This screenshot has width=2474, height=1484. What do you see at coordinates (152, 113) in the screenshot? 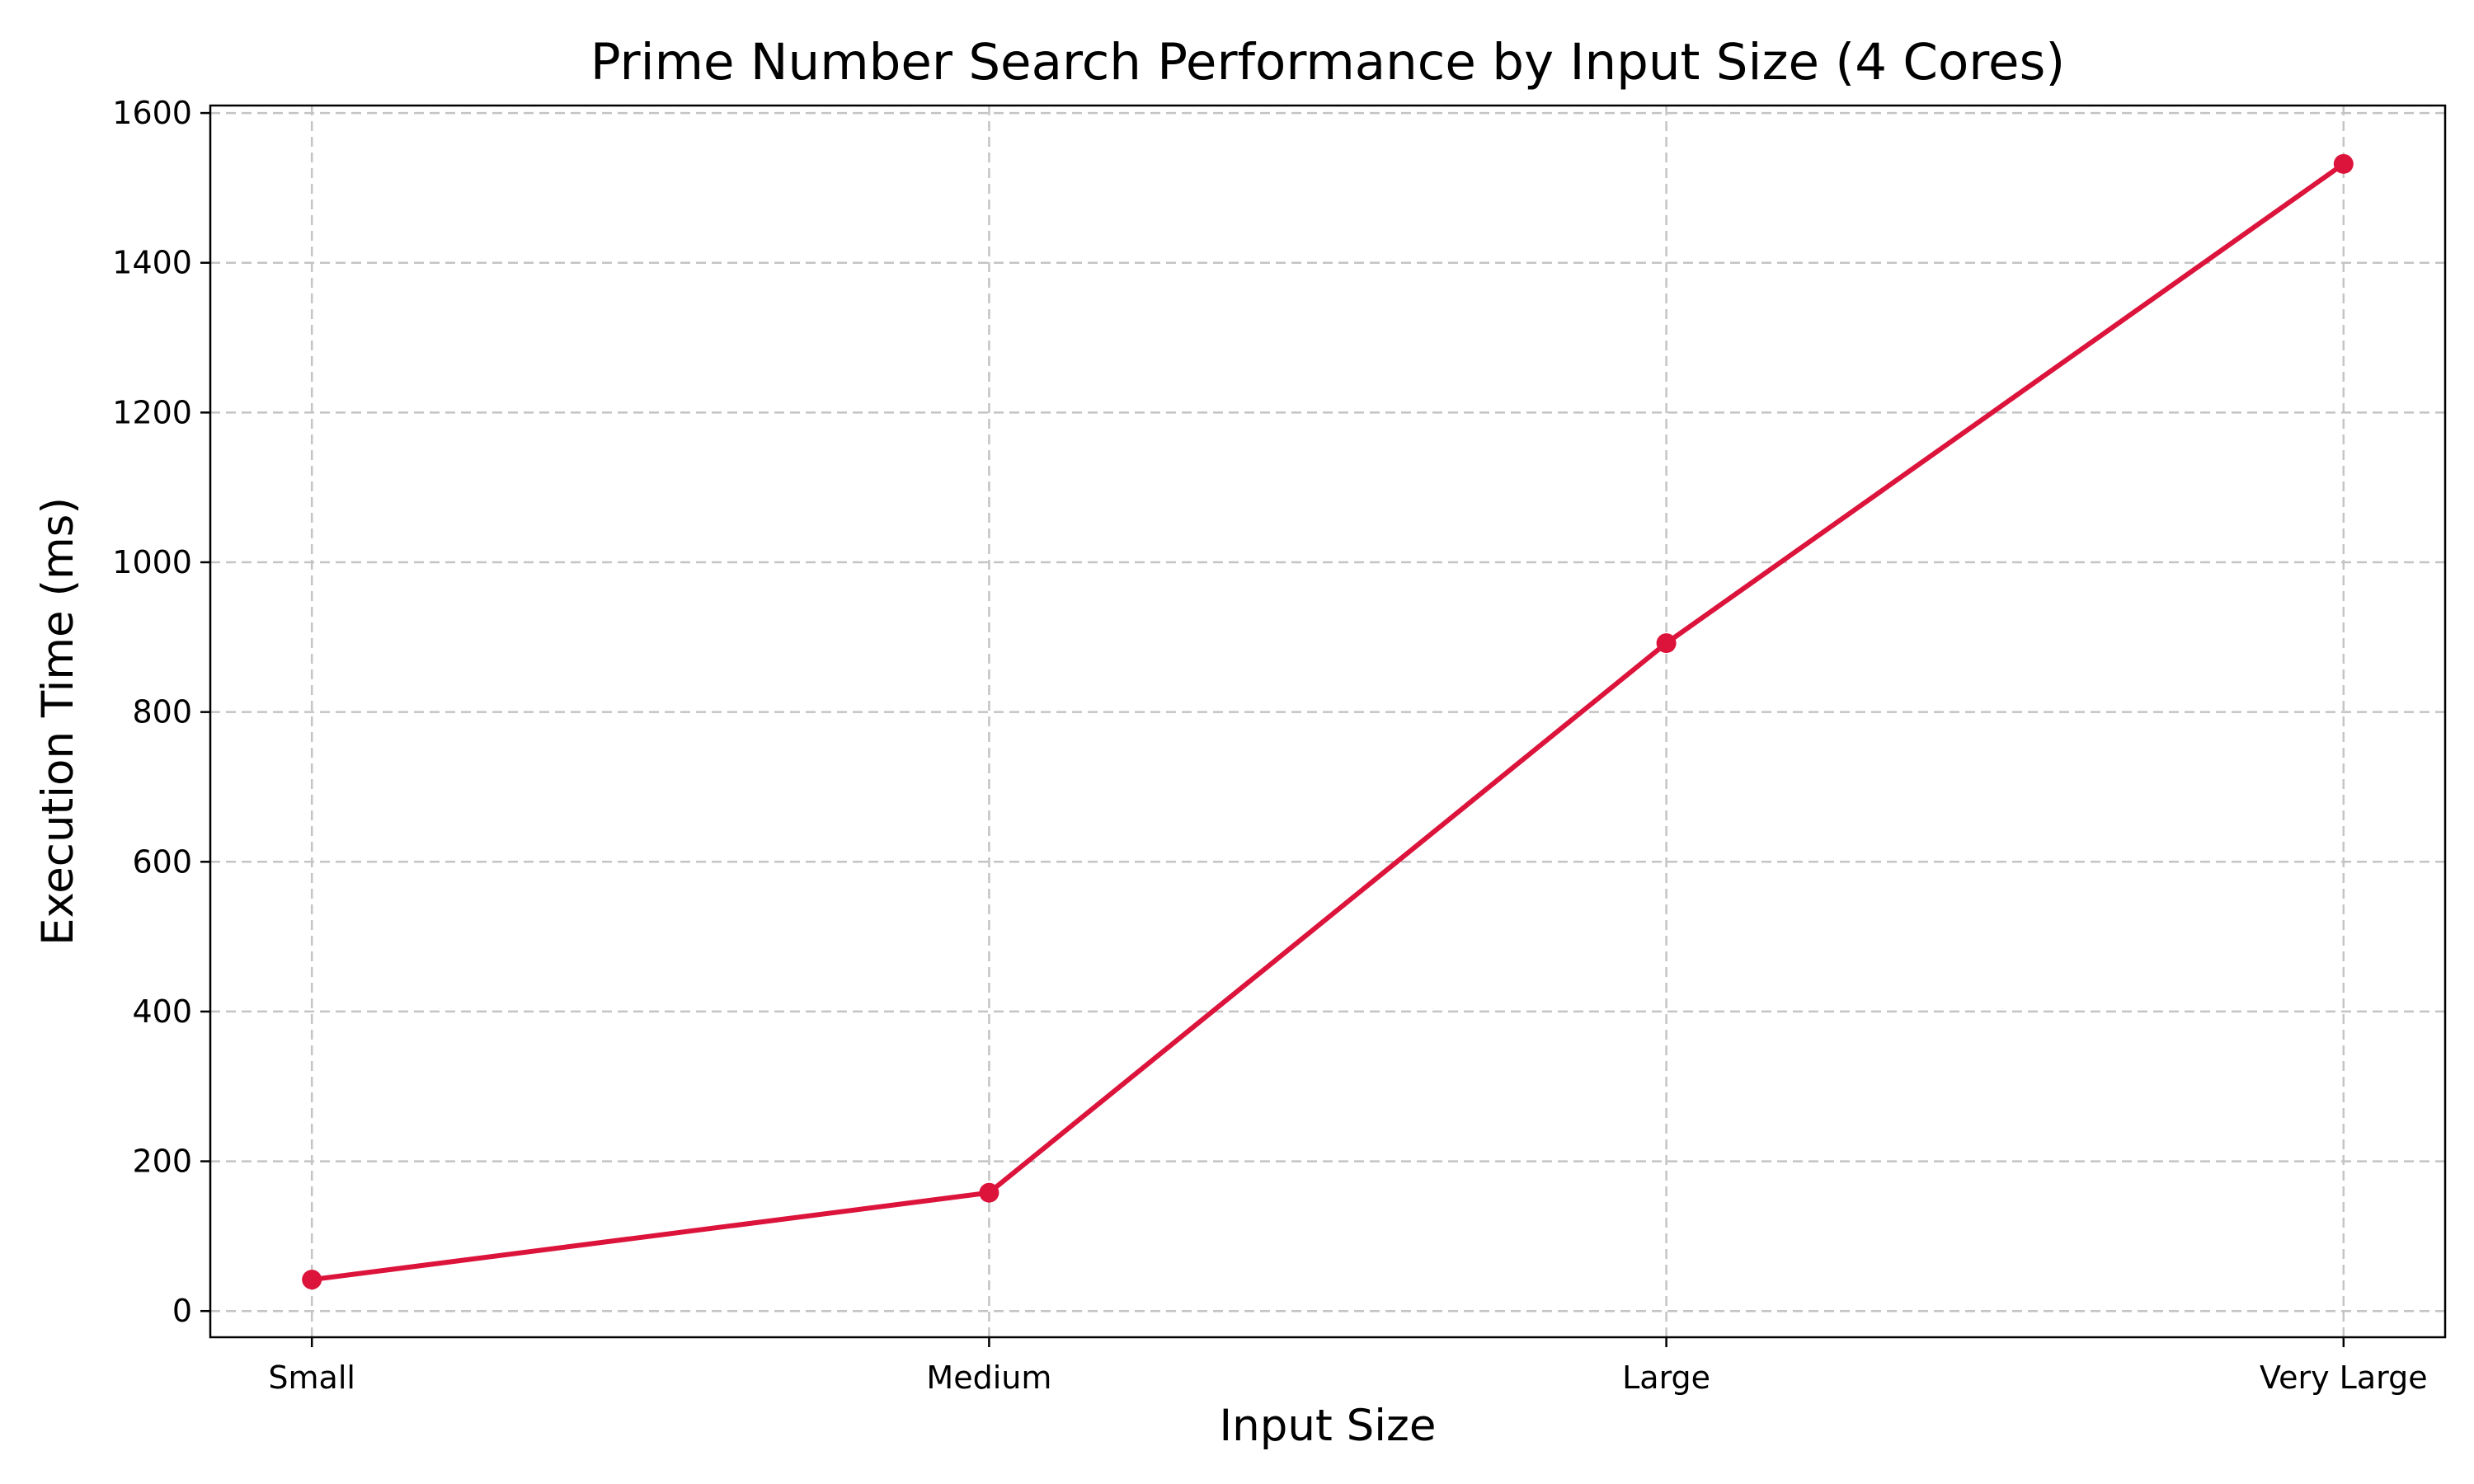
I see `y-tick-label: 1600` at bounding box center [152, 113].